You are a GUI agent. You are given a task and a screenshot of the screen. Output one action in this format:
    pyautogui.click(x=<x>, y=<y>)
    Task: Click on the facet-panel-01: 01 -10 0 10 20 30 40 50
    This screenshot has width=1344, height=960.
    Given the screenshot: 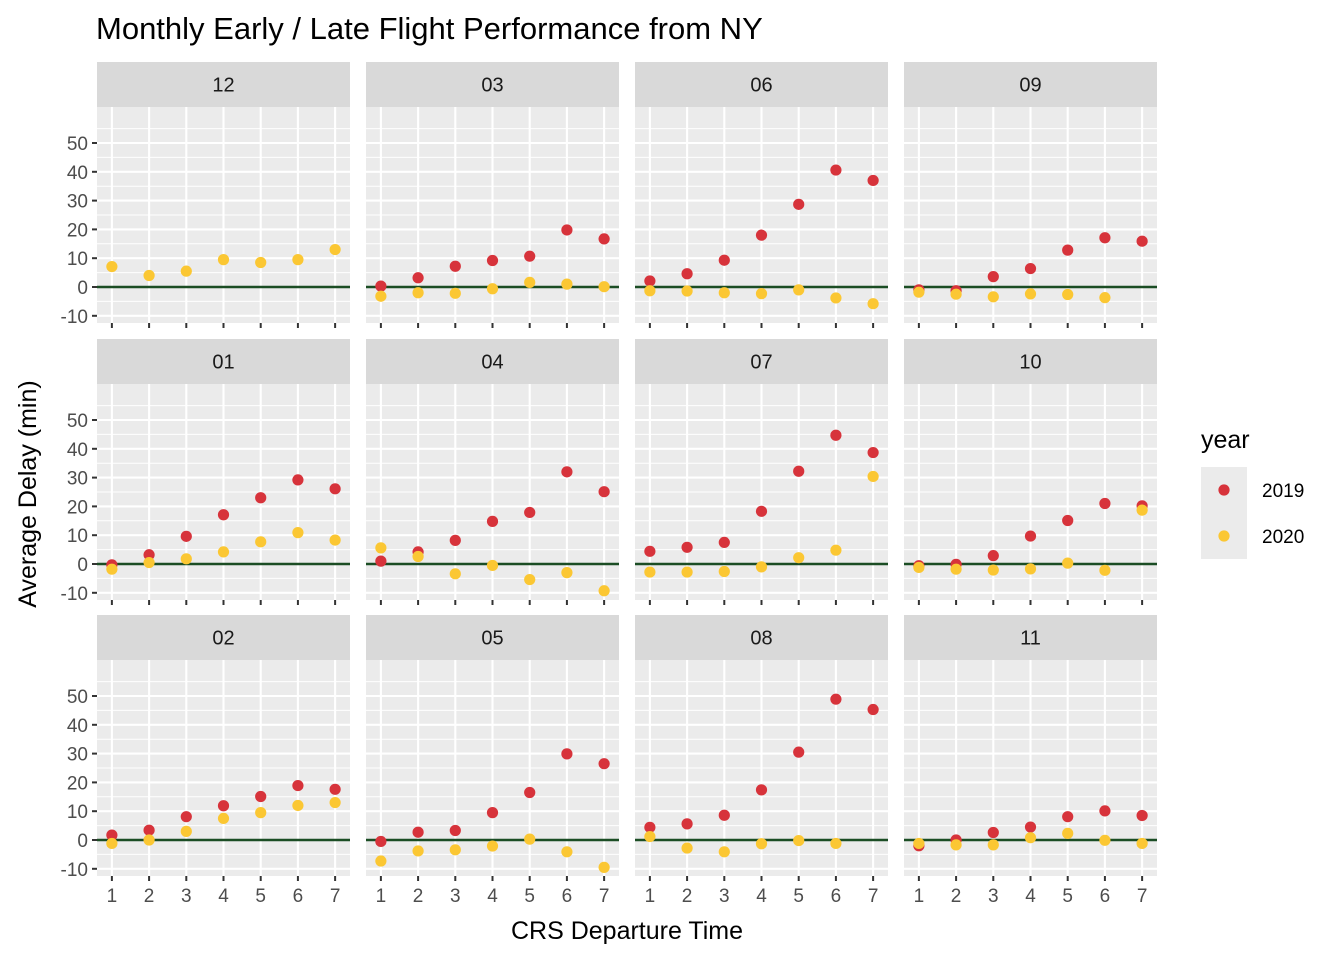 What is the action you would take?
    pyautogui.click(x=205, y=472)
    